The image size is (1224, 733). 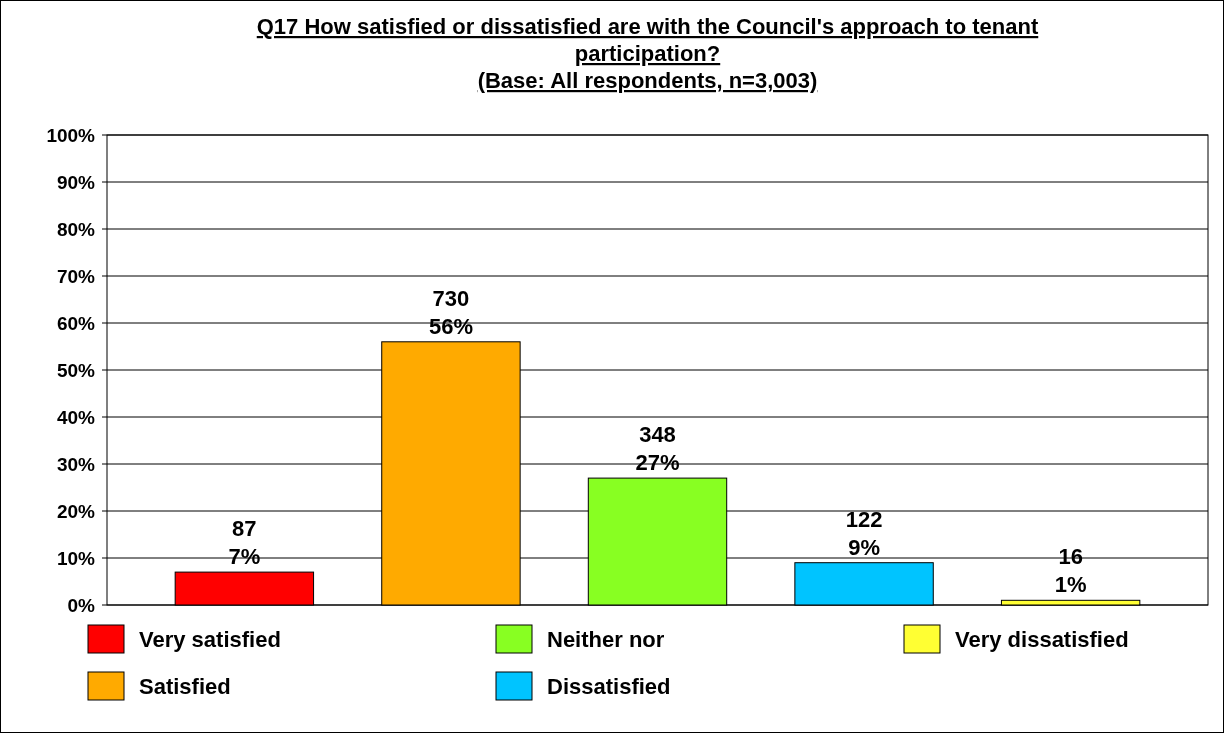 What do you see at coordinates (1042, 639) in the screenshot?
I see `legend-label: Very dissatisfied` at bounding box center [1042, 639].